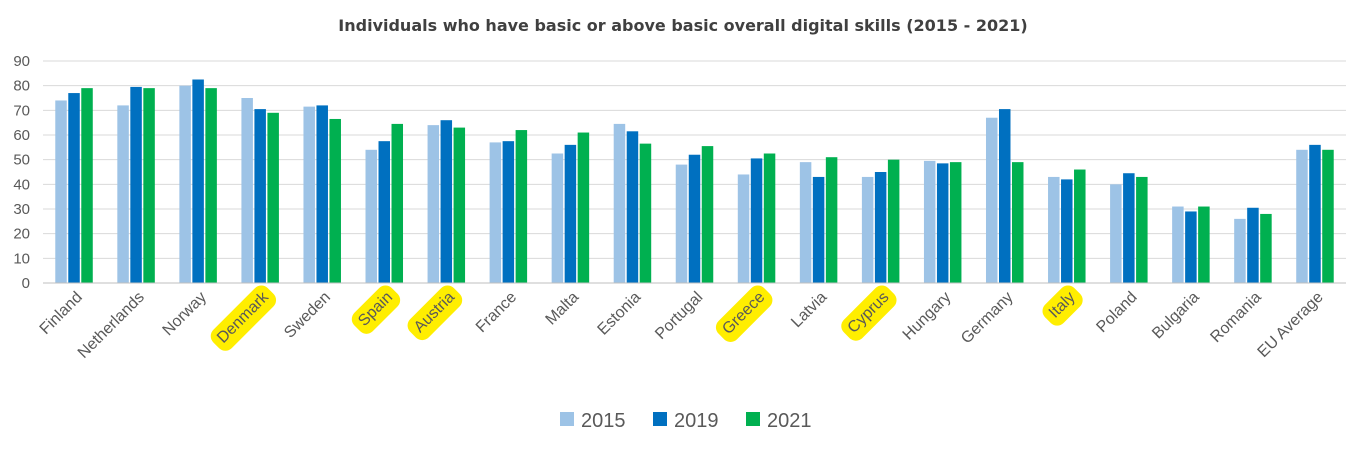  What do you see at coordinates (21, 160) in the screenshot?
I see `y-tick-label: 50` at bounding box center [21, 160].